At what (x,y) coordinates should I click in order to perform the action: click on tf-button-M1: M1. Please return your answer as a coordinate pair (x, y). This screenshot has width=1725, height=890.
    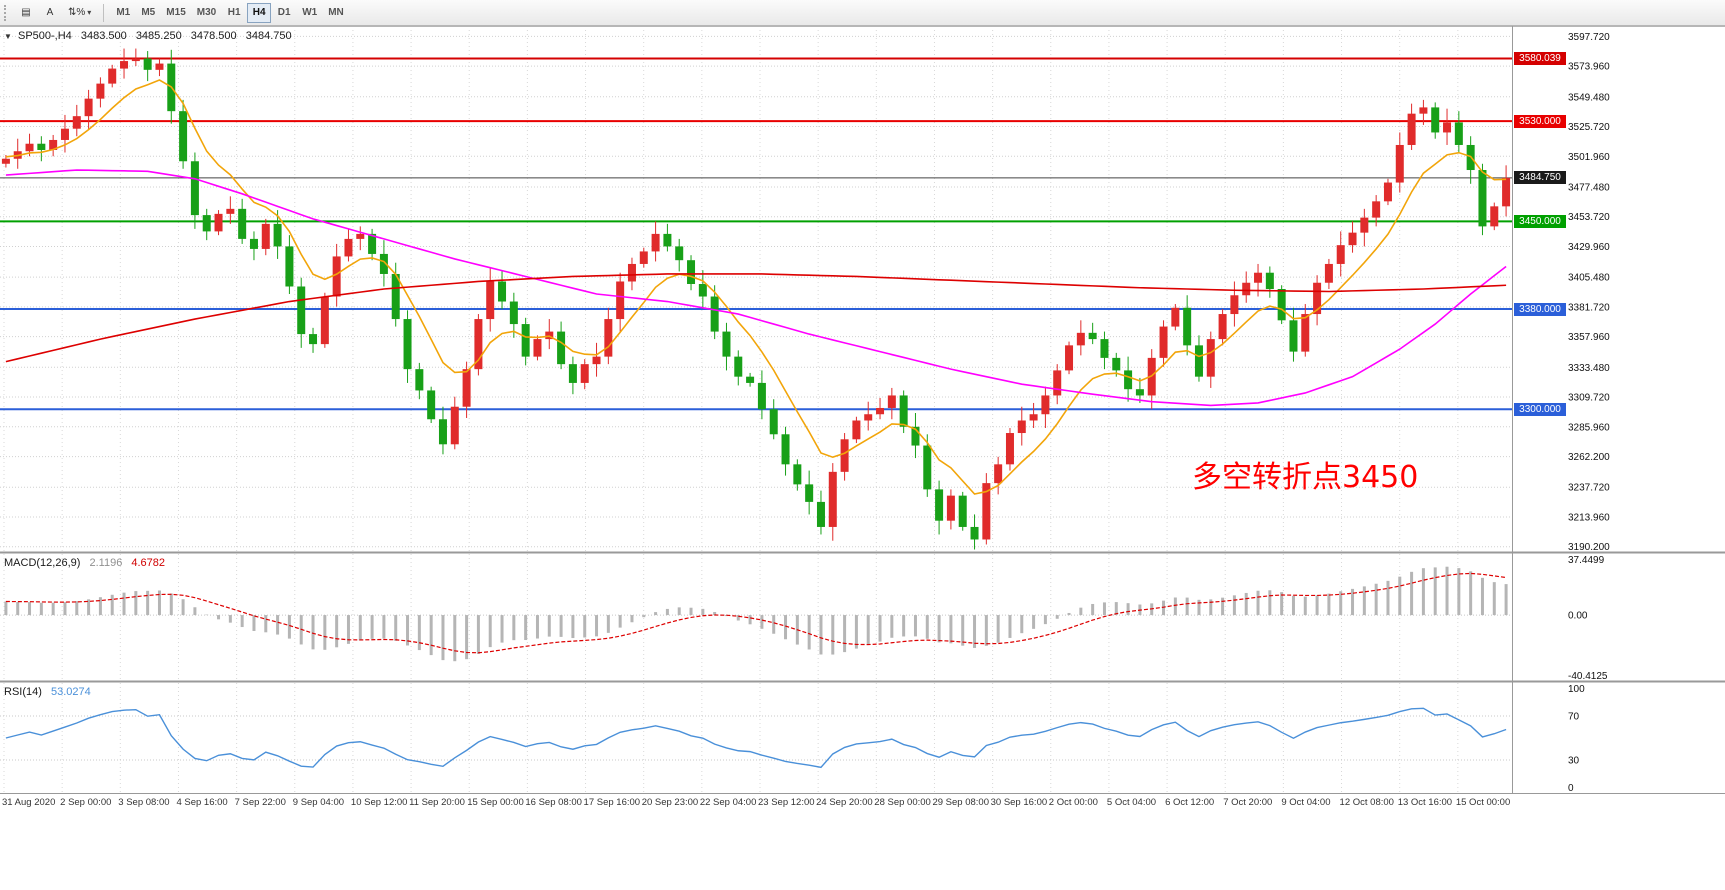
    Looking at the image, I should click on (123, 13).